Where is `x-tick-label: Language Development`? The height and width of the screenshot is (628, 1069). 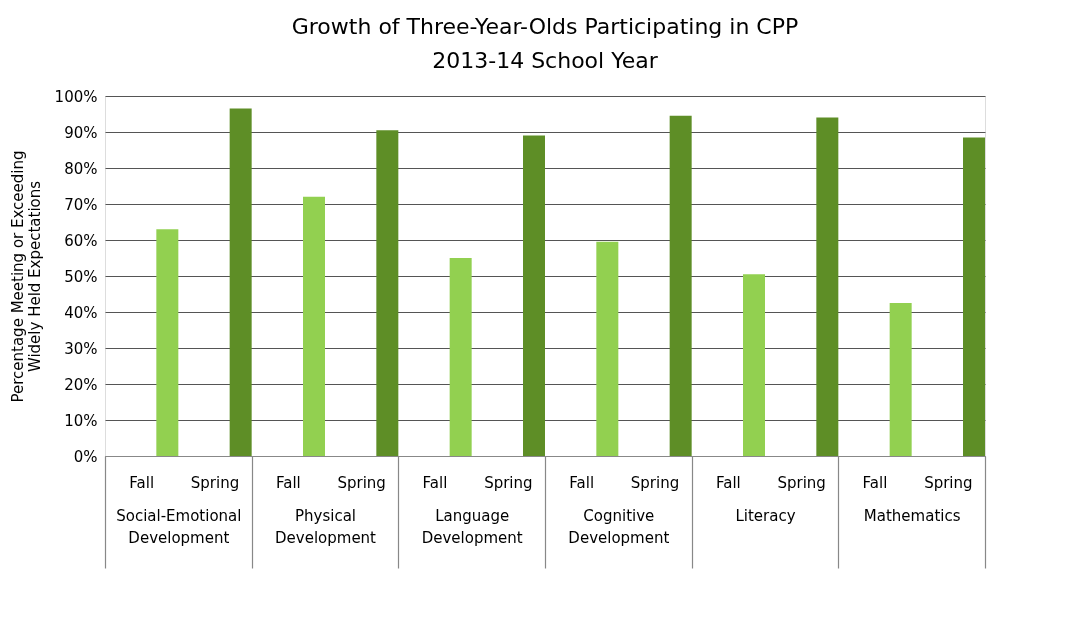
x-tick-label: Language Development is located at coordinates (472, 526).